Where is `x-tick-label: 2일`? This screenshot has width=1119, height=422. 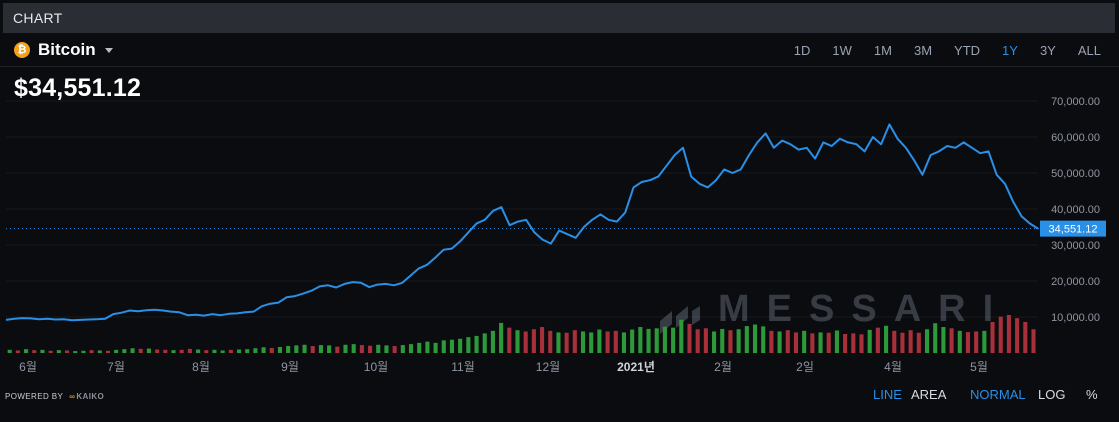
x-tick-label: 2일 is located at coordinates (805, 367).